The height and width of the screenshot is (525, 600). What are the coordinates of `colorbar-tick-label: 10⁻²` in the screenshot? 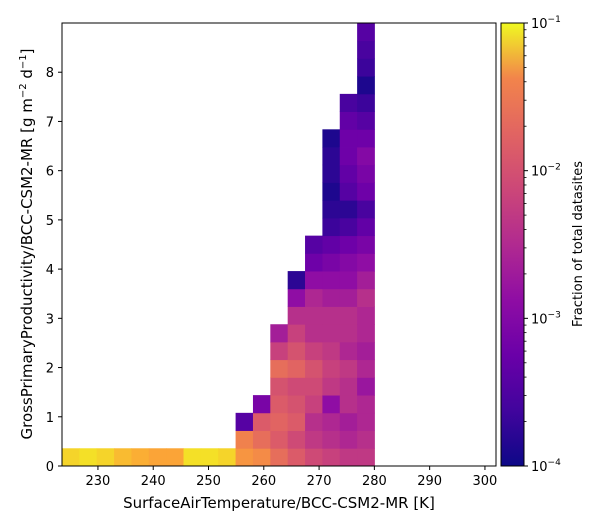 It's located at (546, 171).